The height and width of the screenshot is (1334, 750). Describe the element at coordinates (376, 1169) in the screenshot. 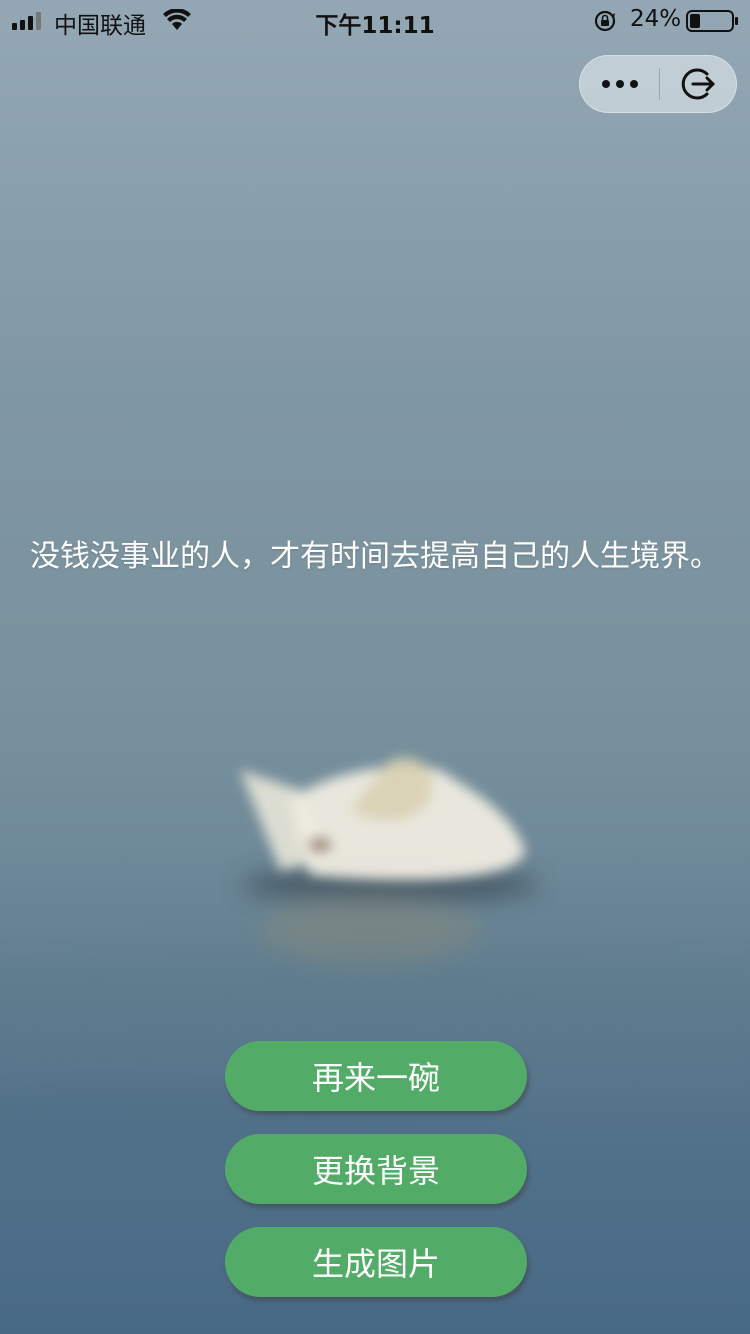

I see `change-background-button: 更换背景` at that location.